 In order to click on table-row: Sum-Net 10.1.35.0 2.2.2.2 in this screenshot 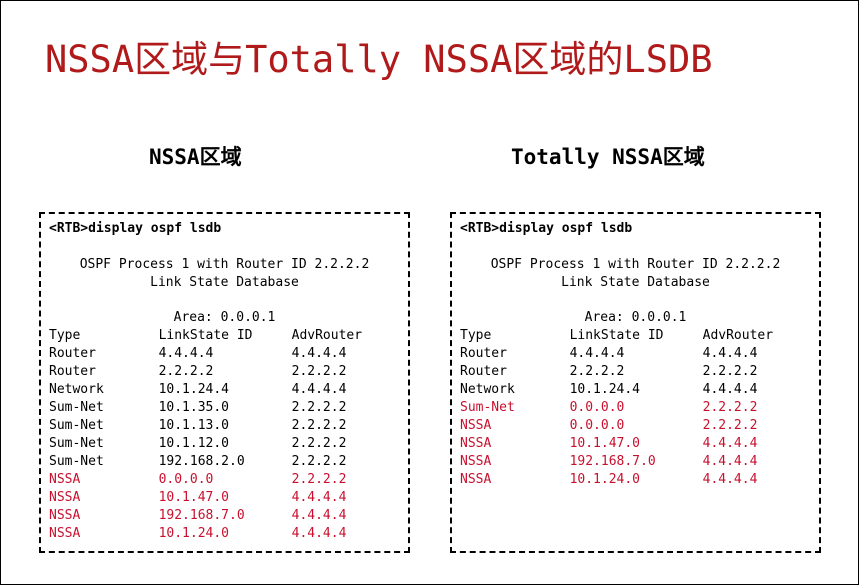, I will do `click(198, 407)`.